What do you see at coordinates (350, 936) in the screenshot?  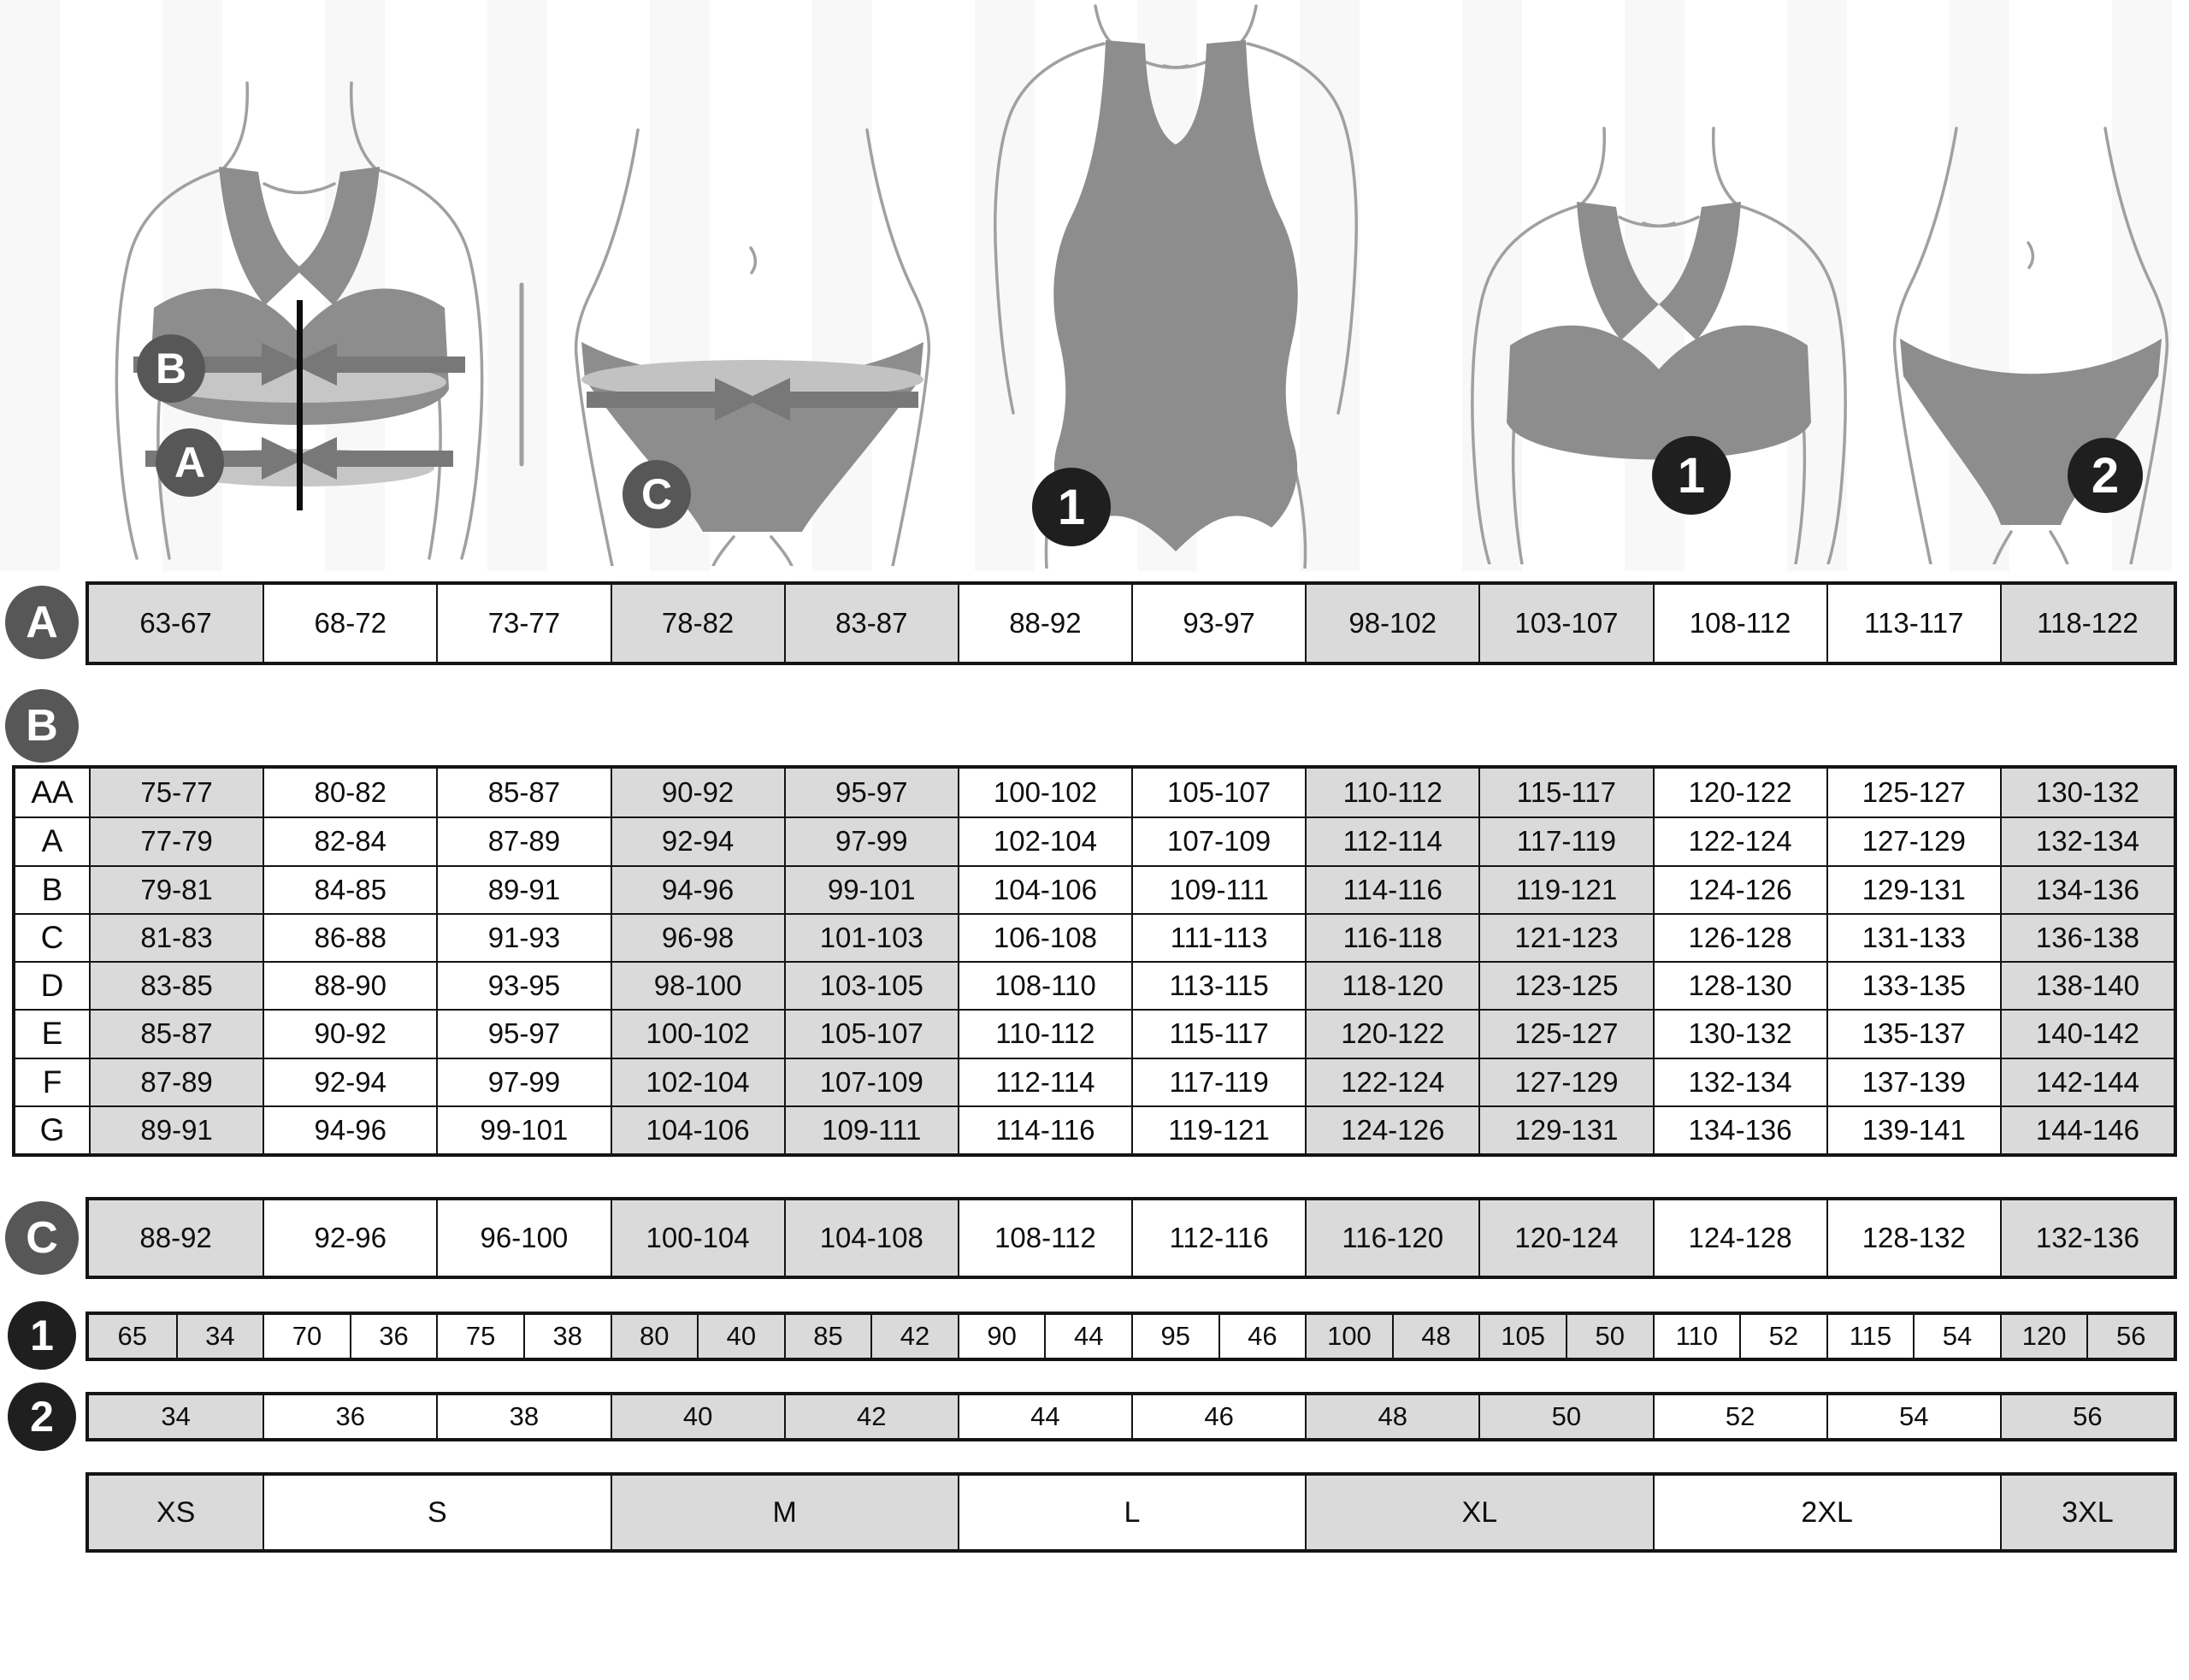 I see `table-cell: 86-88` at bounding box center [350, 936].